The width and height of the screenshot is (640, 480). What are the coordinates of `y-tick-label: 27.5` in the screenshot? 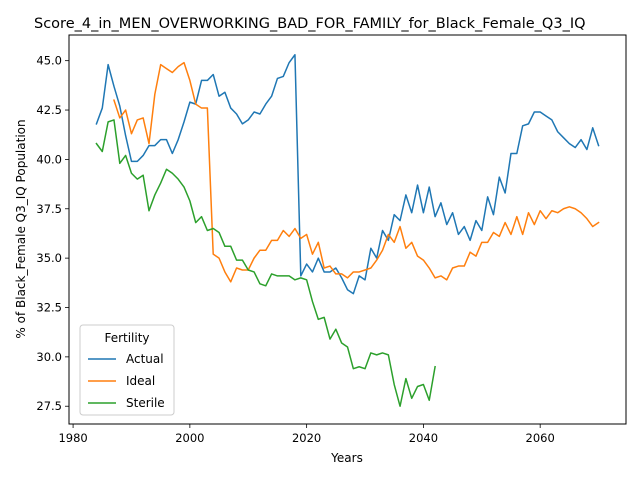 It's located at (49, 406).